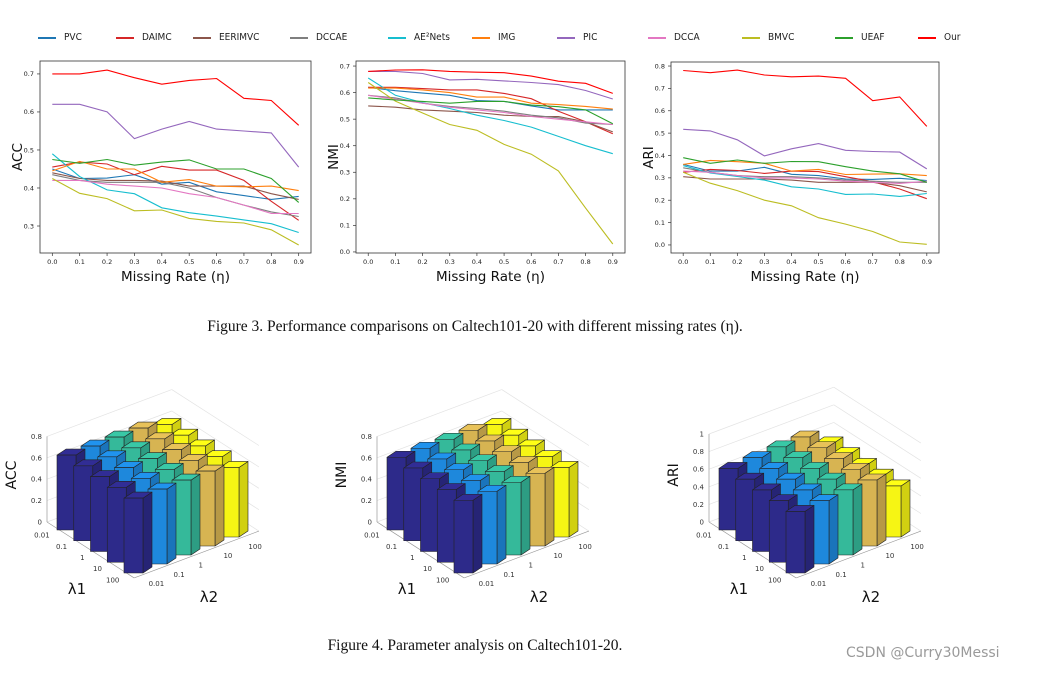 Image resolution: width=1037 pixels, height=673 pixels. I want to click on x-tick-label: 0.0, so click(368, 262).